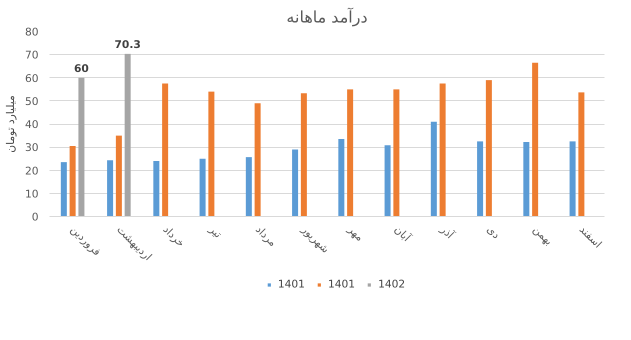 The height and width of the screenshot is (340, 631). What do you see at coordinates (392, 284) in the screenshot?
I see `legend-label: 1402` at bounding box center [392, 284].